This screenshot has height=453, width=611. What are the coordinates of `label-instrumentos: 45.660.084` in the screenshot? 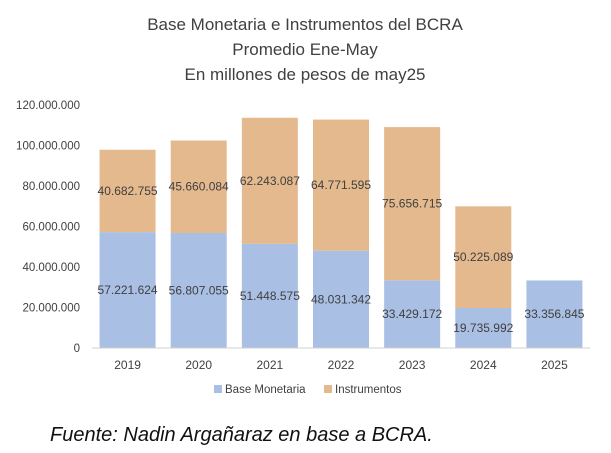 It's located at (199, 187).